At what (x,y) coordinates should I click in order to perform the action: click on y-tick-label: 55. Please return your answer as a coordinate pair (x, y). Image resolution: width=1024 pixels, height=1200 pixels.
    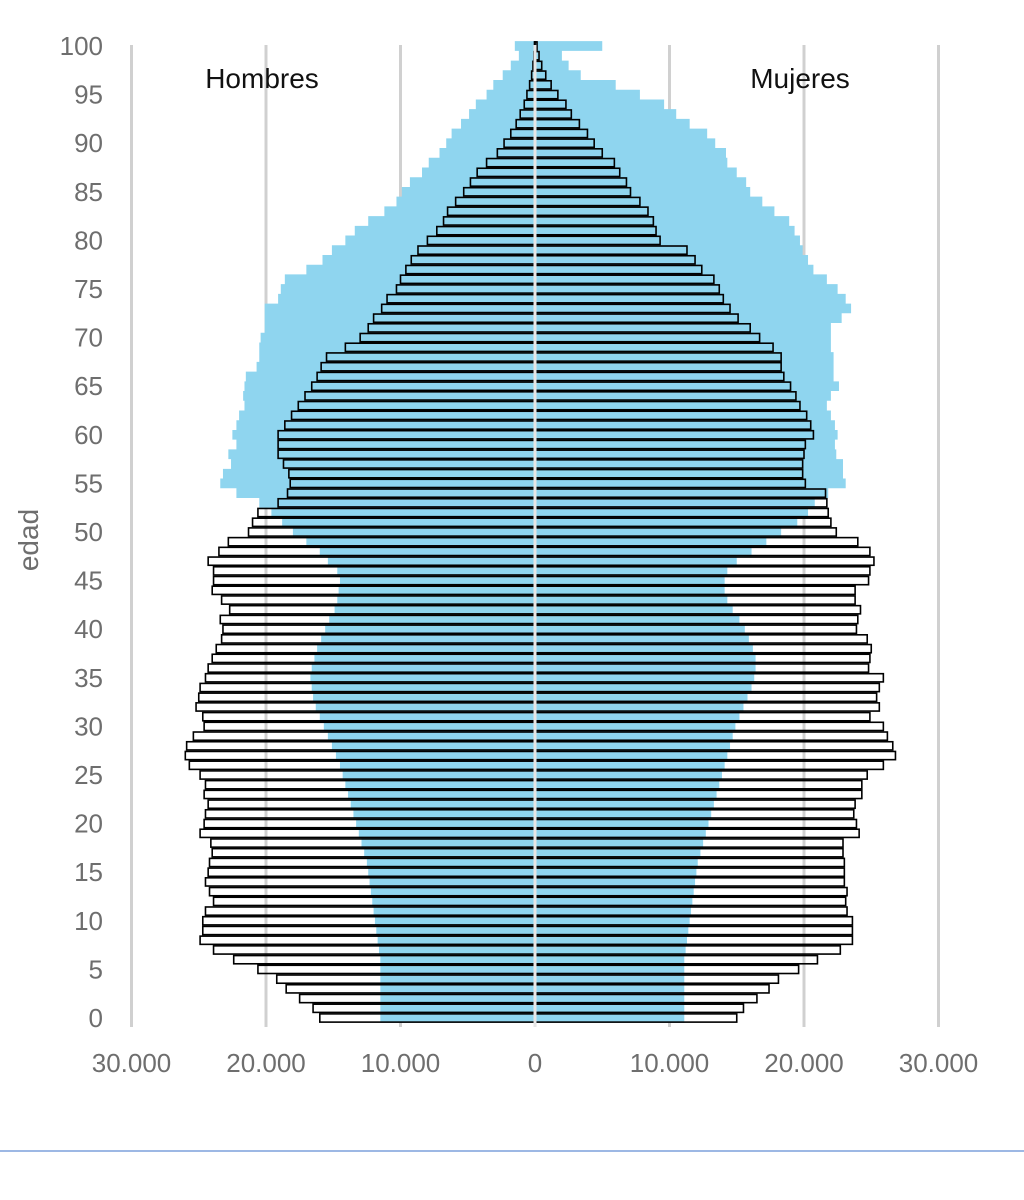
    Looking at the image, I should click on (88, 483).